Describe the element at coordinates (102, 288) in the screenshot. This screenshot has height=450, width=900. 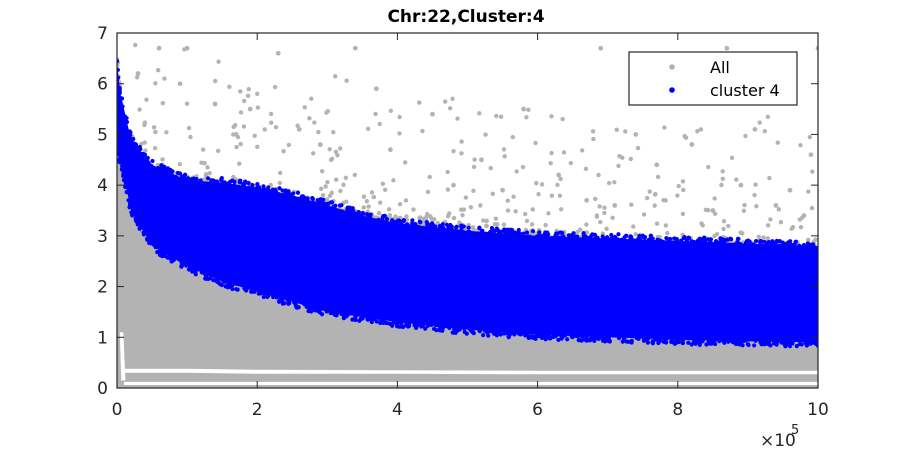
I see `y-tick-label: 2` at that location.